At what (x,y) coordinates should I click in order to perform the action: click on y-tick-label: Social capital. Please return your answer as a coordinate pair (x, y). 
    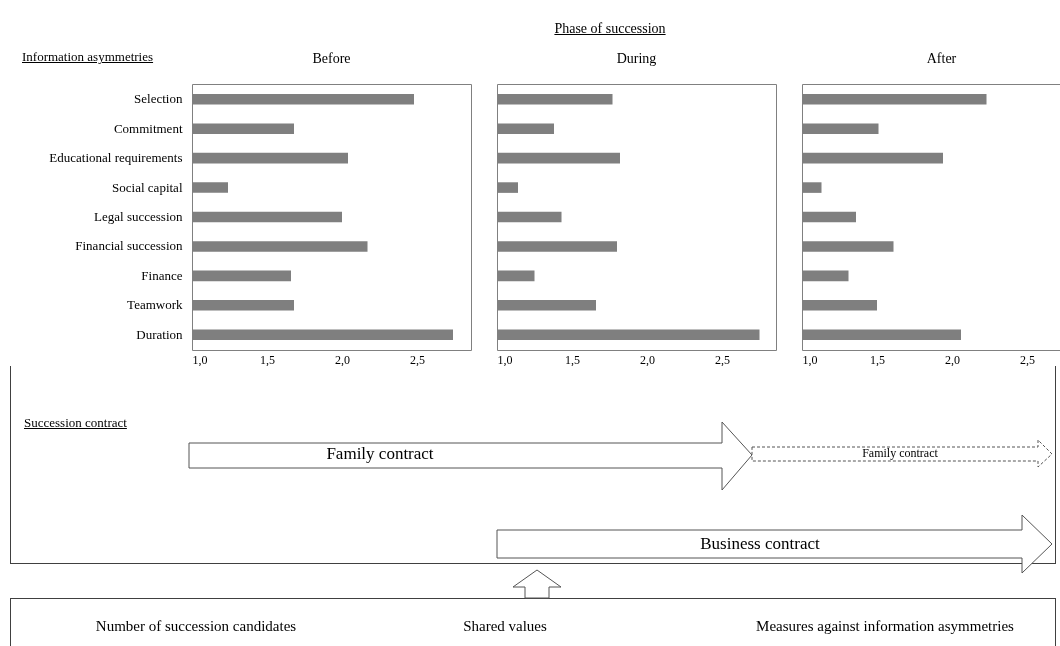
    Looking at the image, I should click on (147, 187).